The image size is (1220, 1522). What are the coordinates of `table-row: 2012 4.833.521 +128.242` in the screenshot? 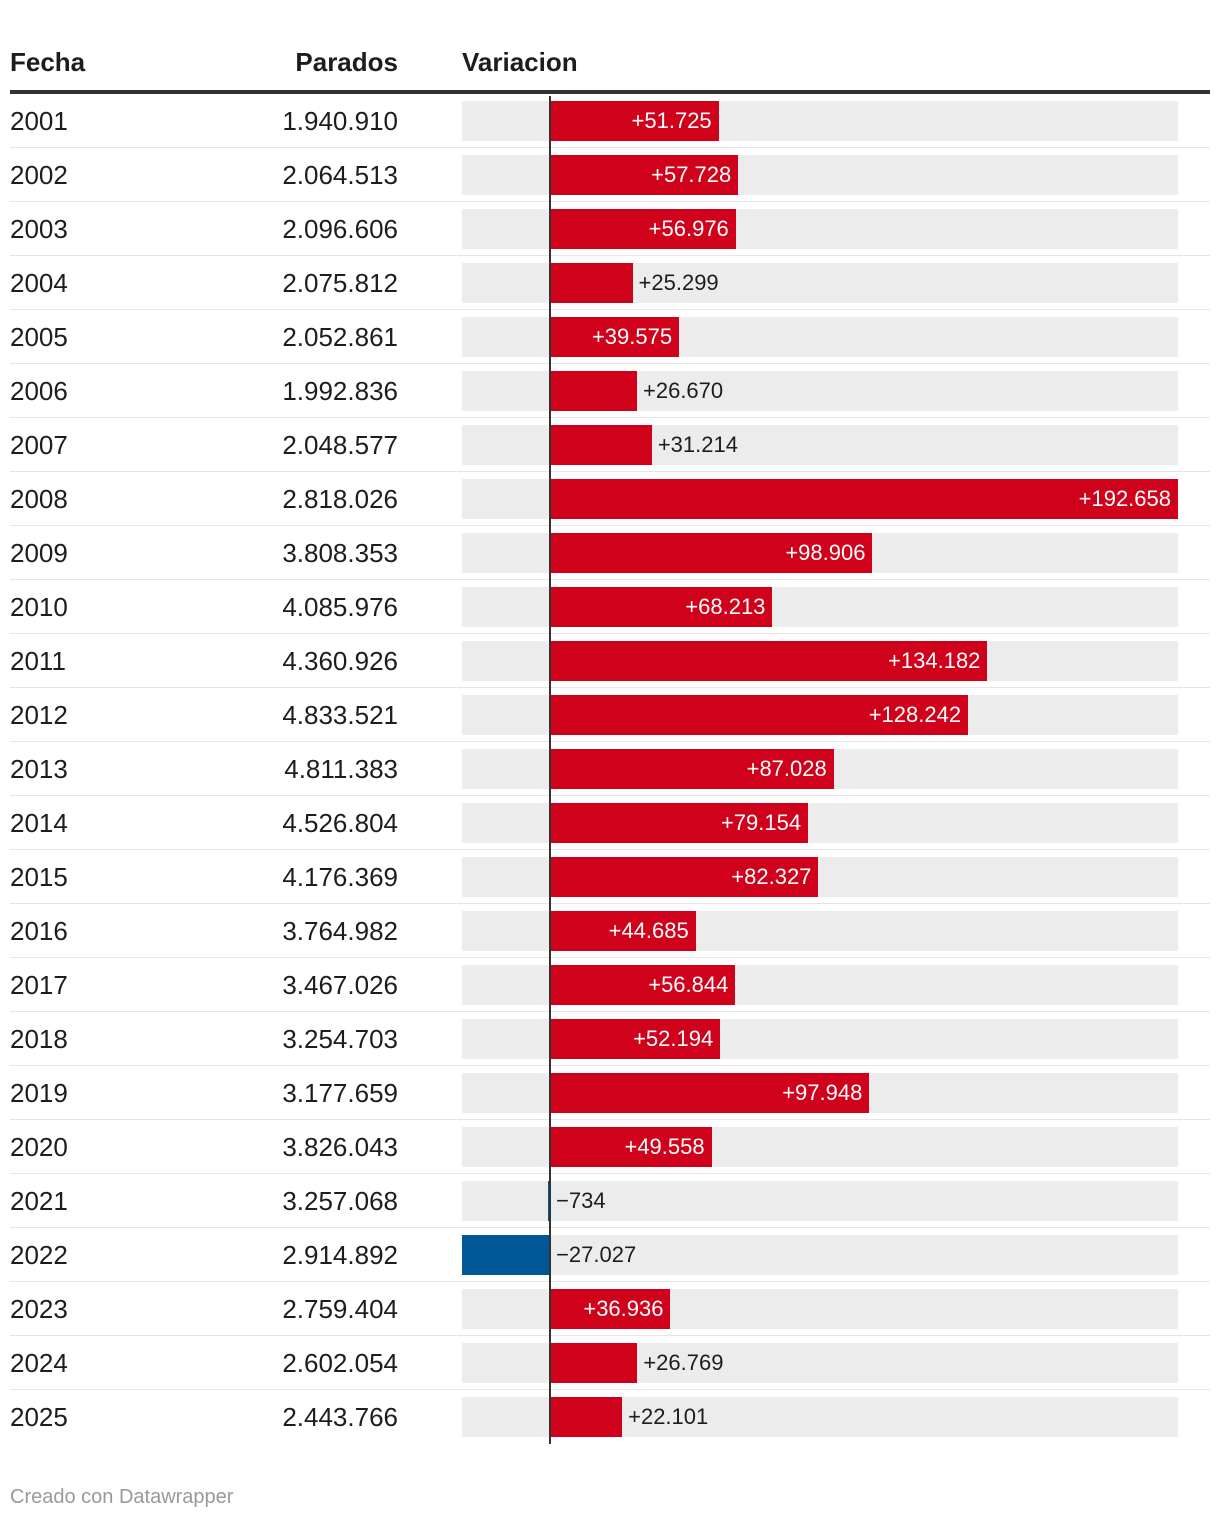 It's located at (610, 715).